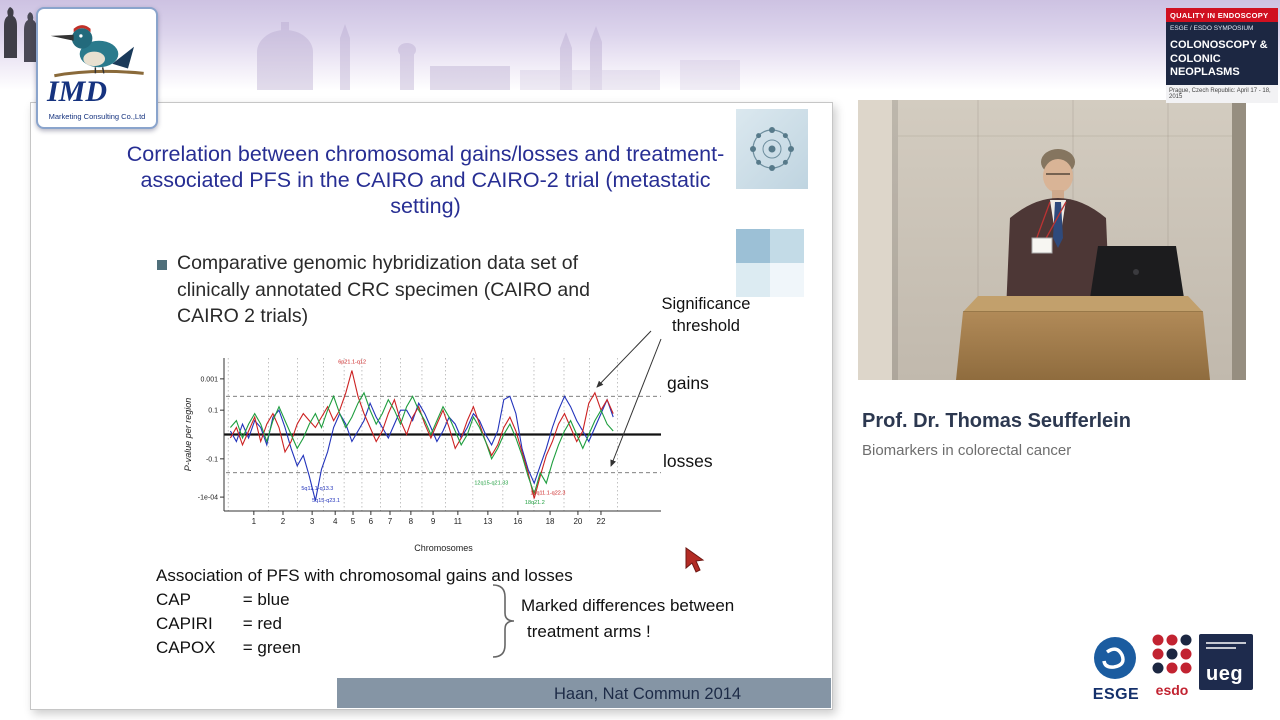  I want to click on speaker-tie, so click(1058, 225).